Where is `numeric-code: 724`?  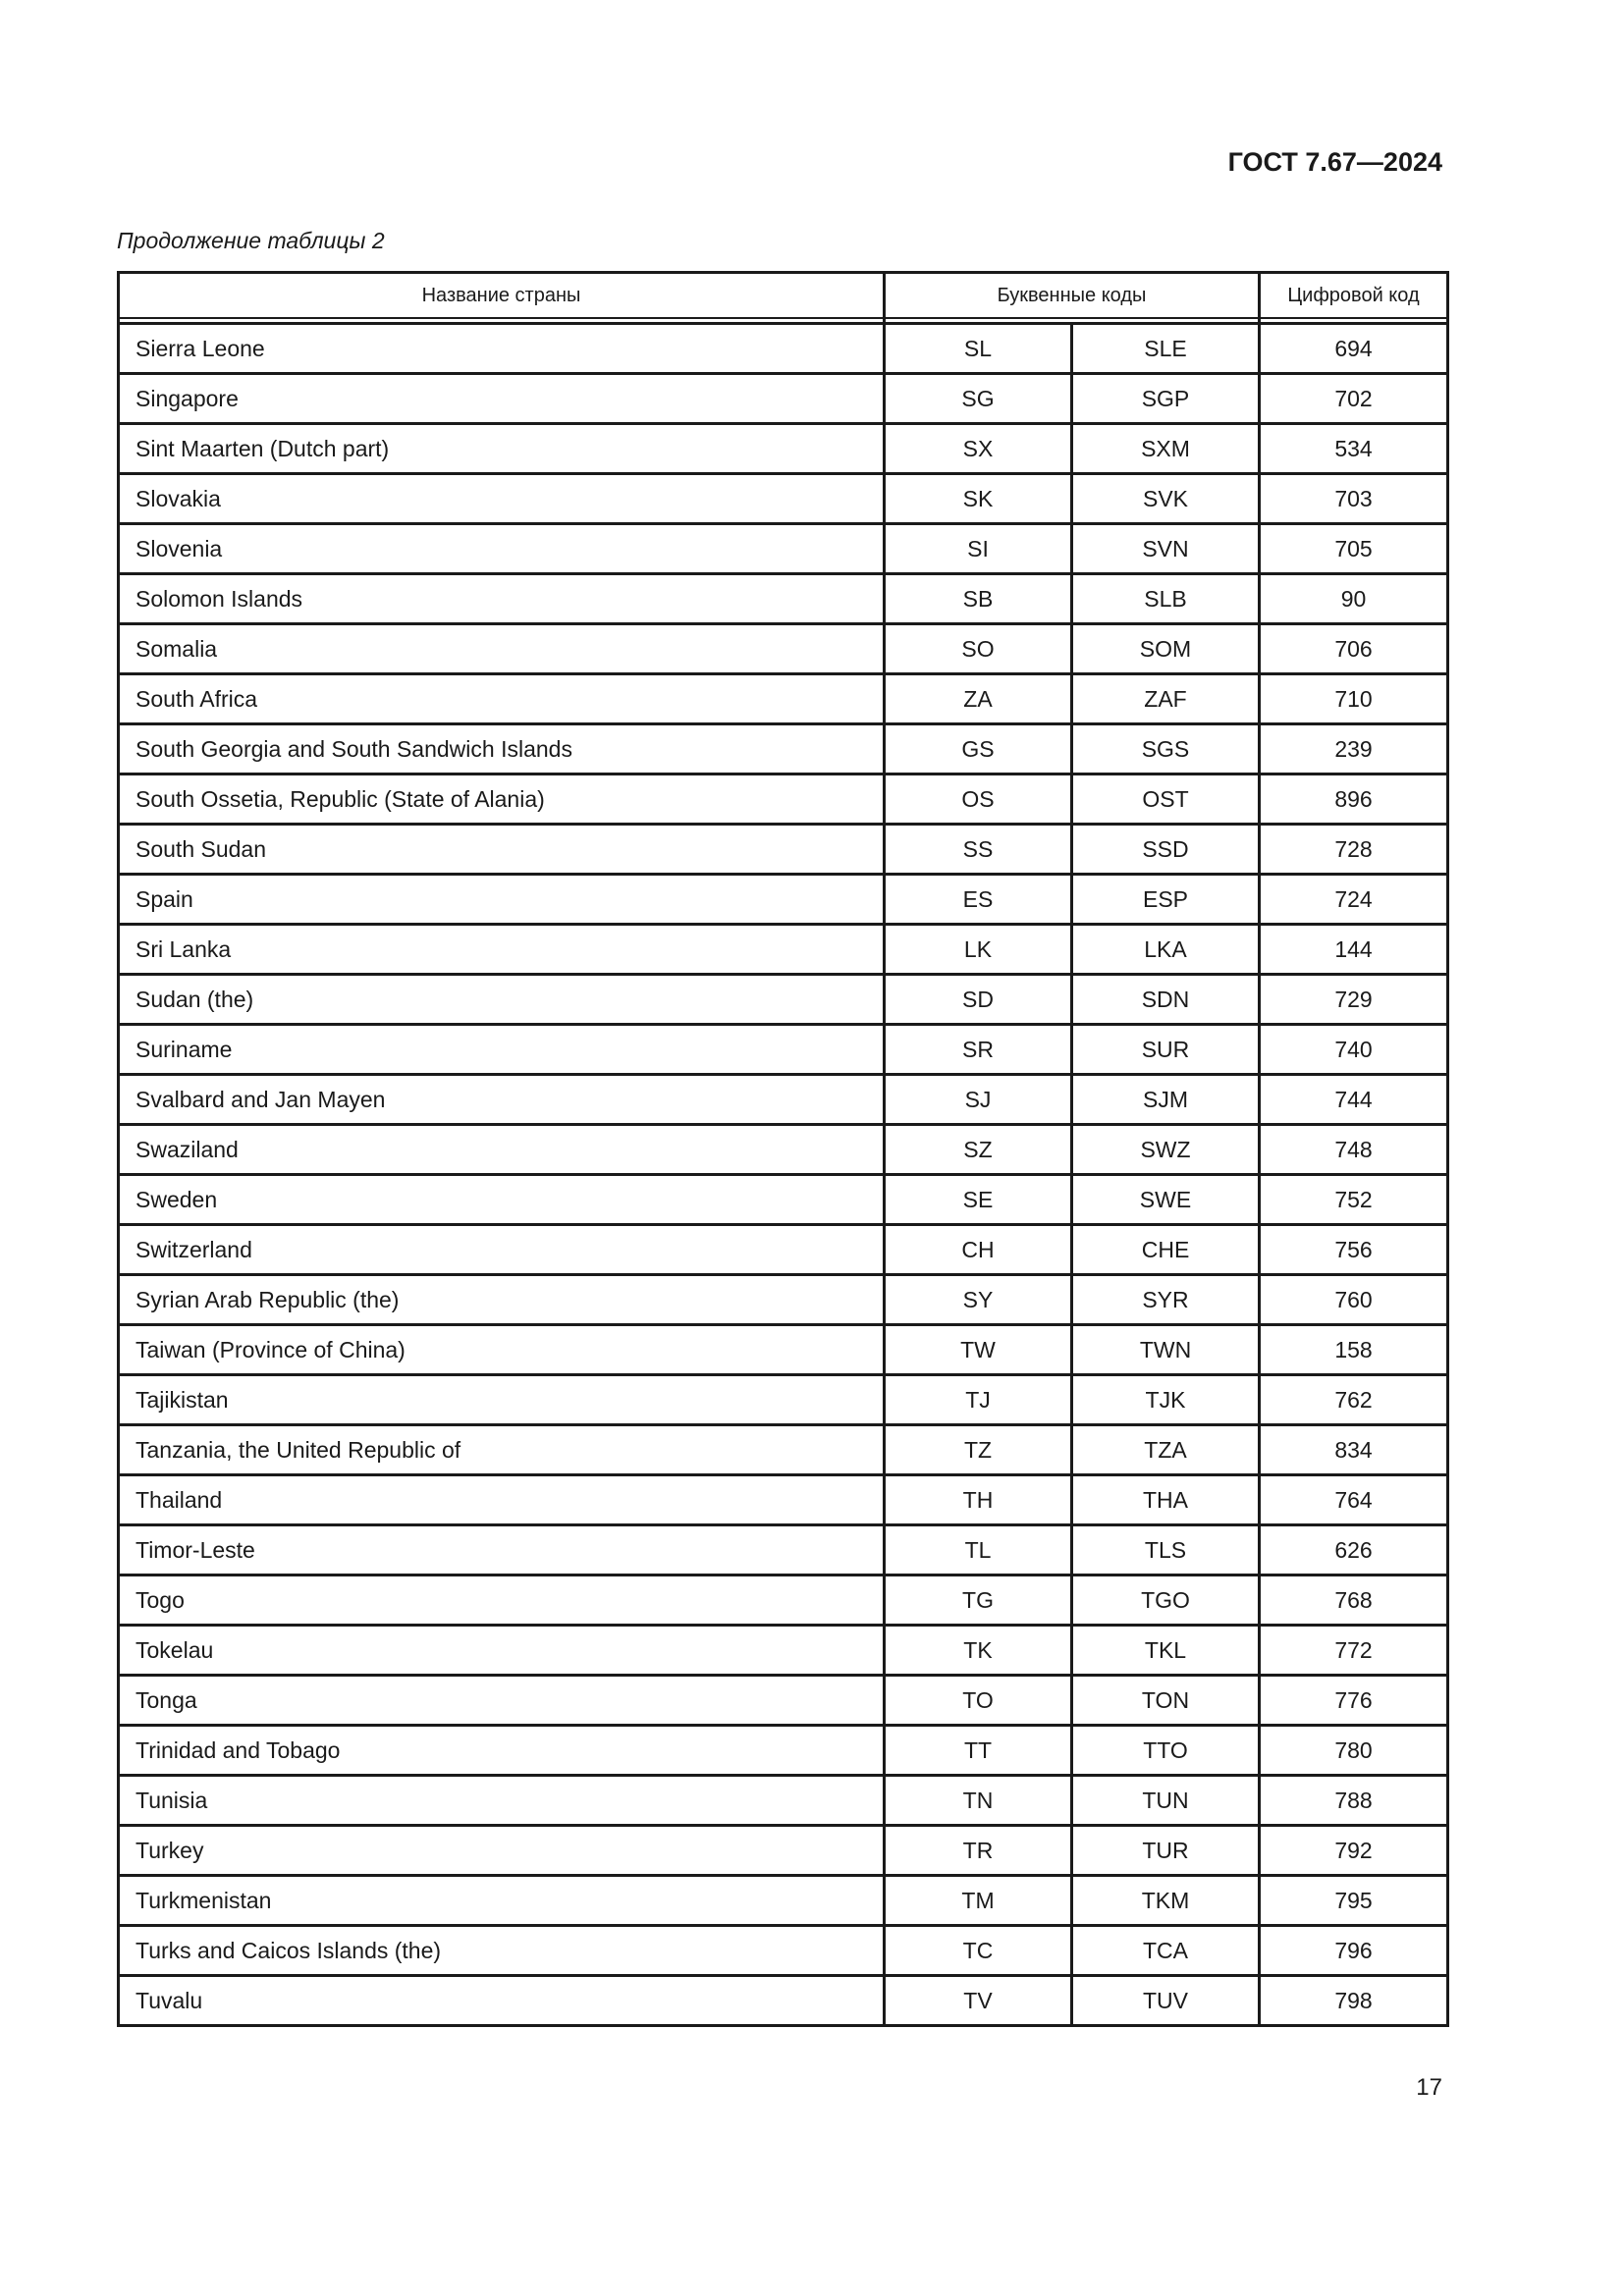 numeric-code: 724 is located at coordinates (1353, 899).